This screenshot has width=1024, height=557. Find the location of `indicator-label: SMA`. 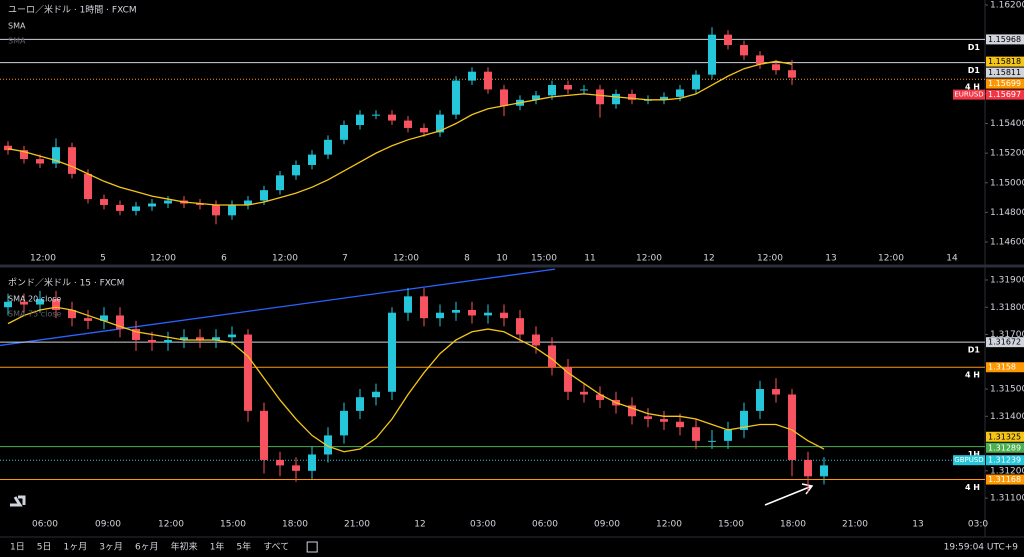

indicator-label: SMA is located at coordinates (17, 26).